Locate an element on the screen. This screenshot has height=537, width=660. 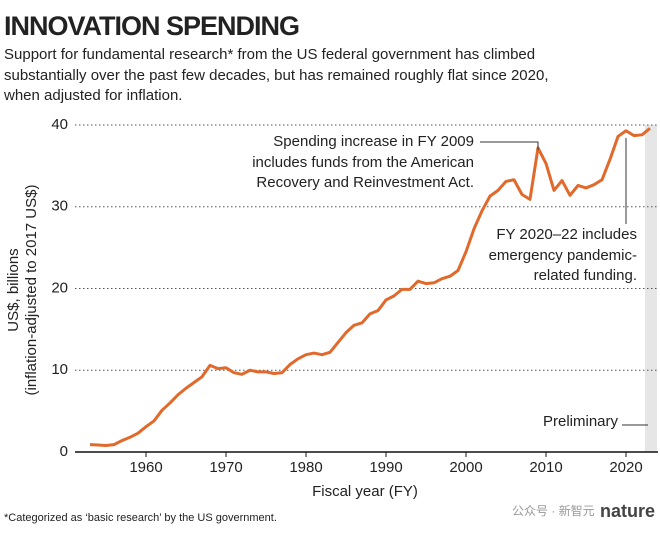
y-tick-label: 30 is located at coordinates (59, 206).